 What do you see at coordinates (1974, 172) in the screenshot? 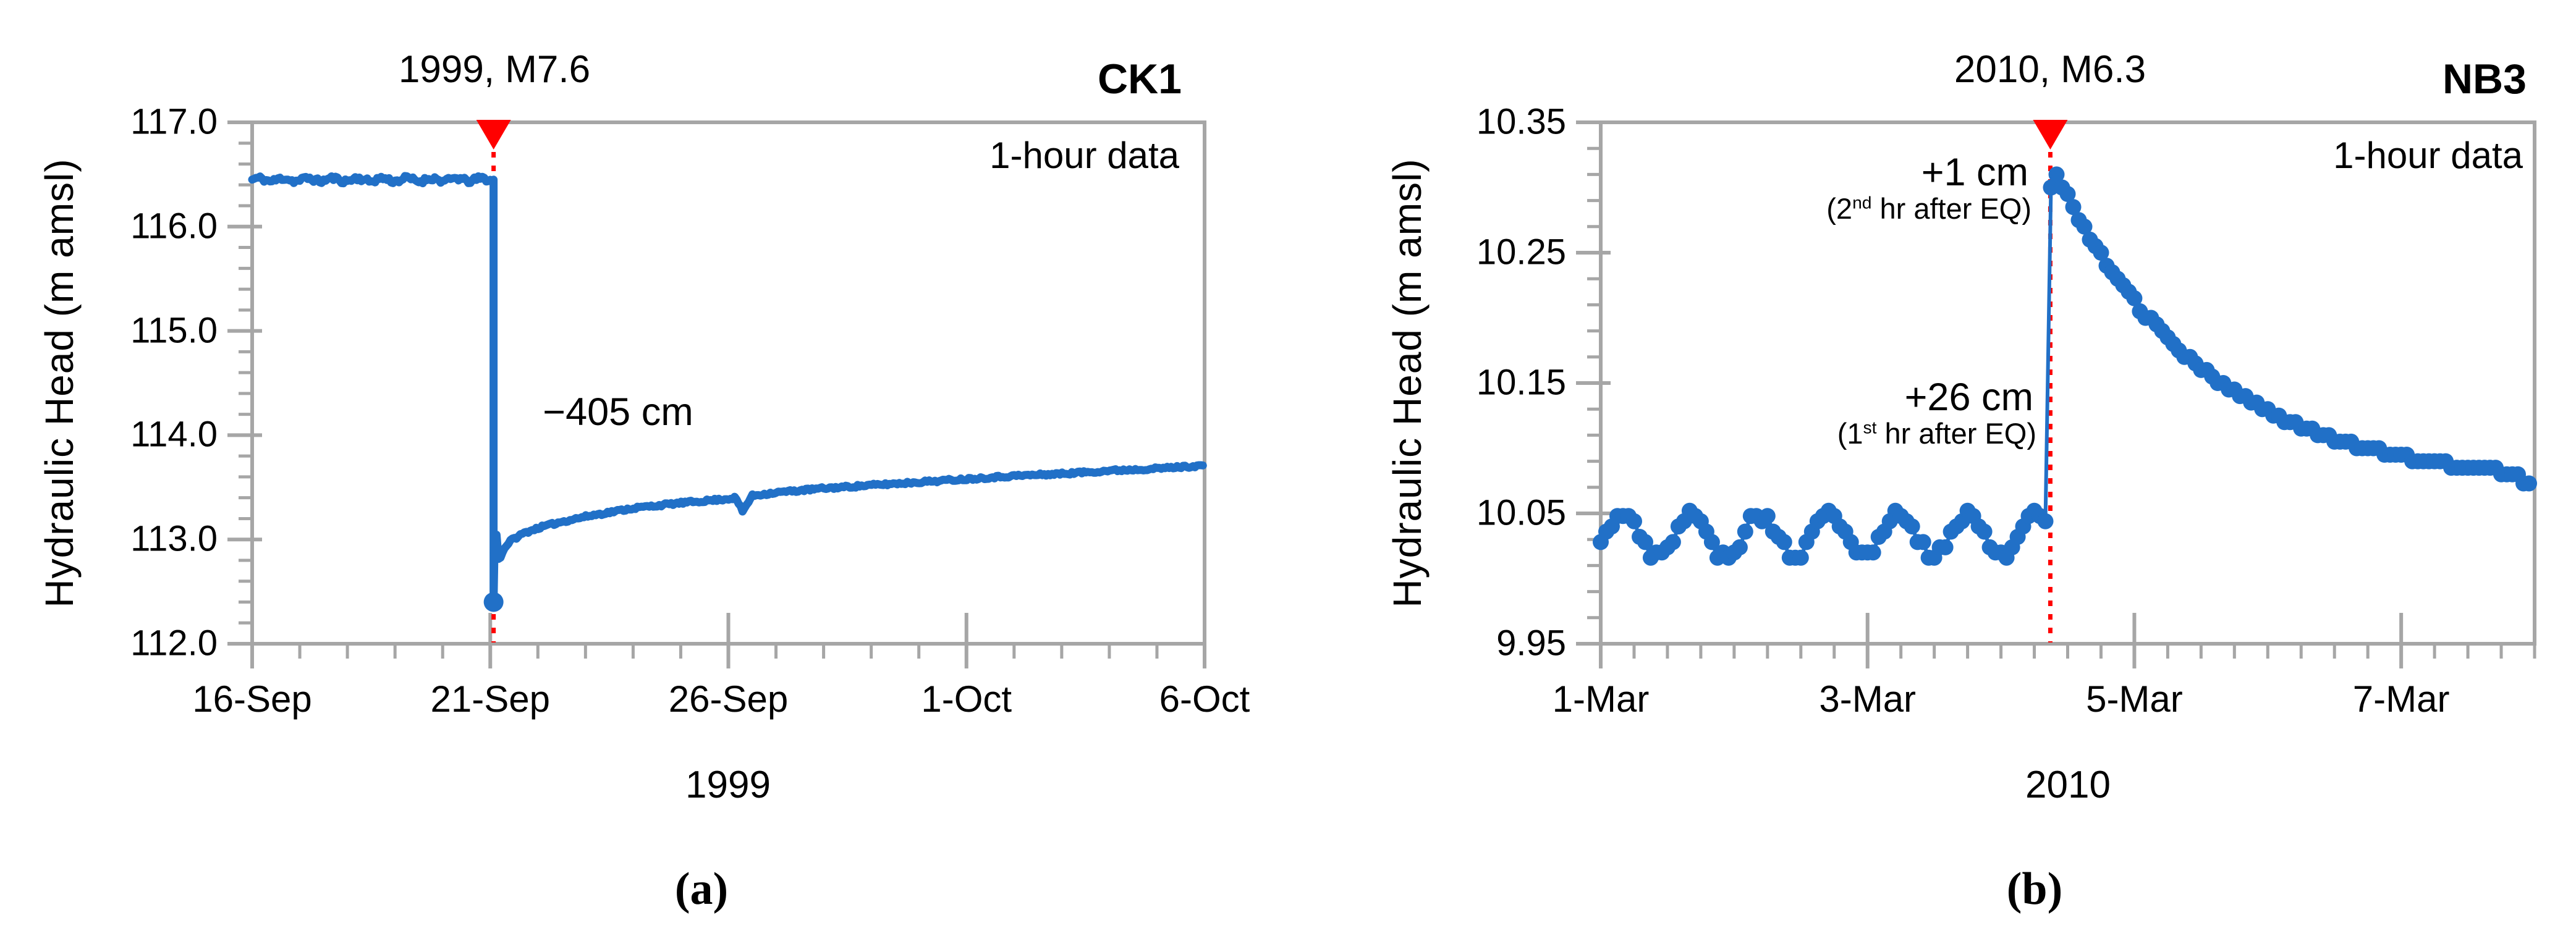
I see `panel-b-rise2-annotation: +1 cm` at bounding box center [1974, 172].